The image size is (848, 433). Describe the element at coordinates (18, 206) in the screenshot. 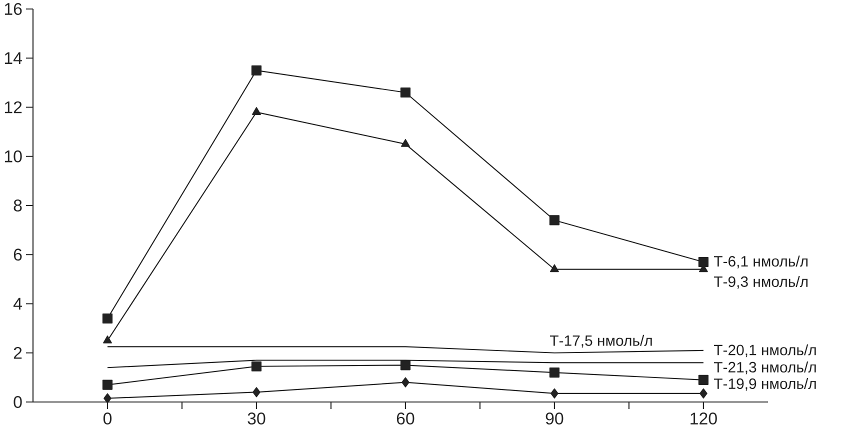

I see `y-tick-label: 8` at that location.